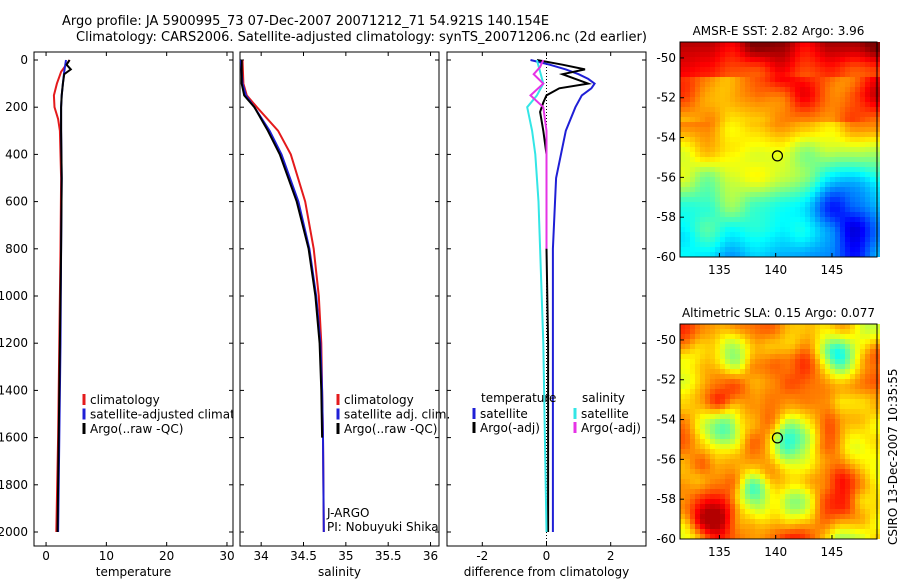 The height and width of the screenshot is (580, 900). What do you see at coordinates (832, 270) in the screenshot?
I see `x-tick-label: 145` at bounding box center [832, 270].